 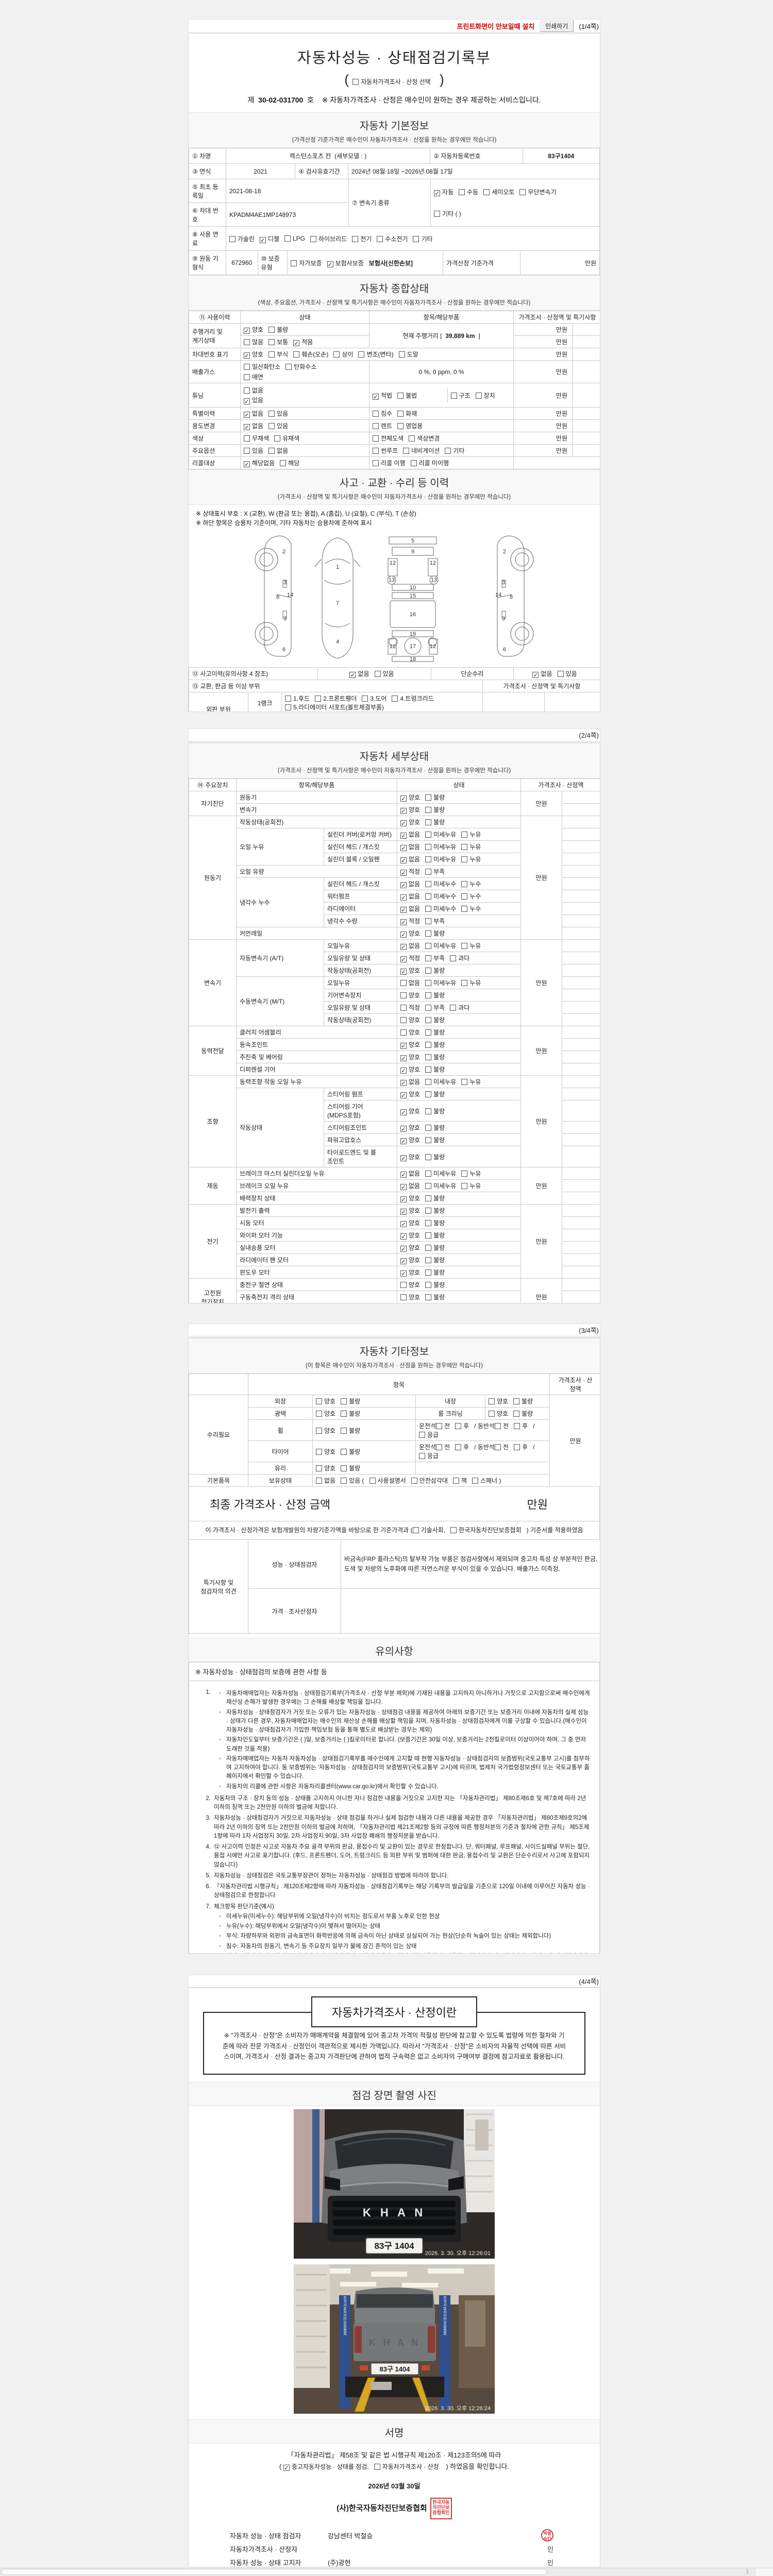 I want to click on table-row: 많음 보통 ✓ 적음 만원, so click(x=394, y=341).